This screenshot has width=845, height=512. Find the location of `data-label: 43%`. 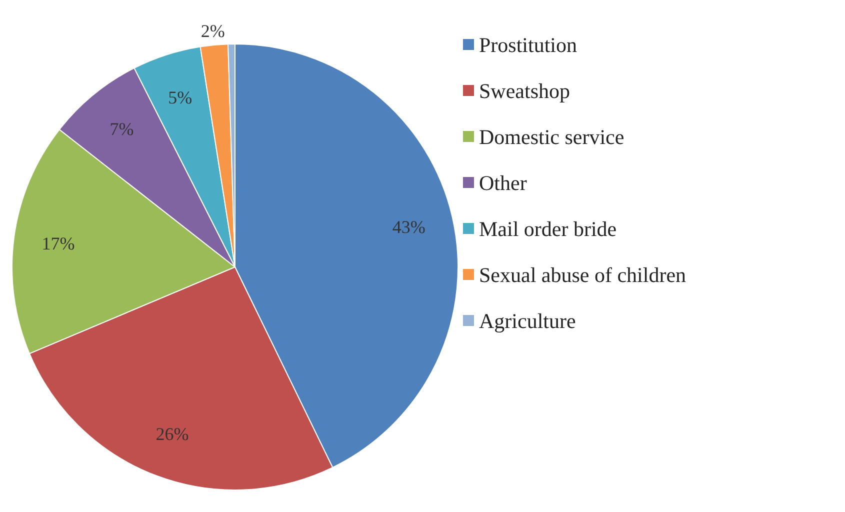

data-label: 43% is located at coordinates (409, 226).